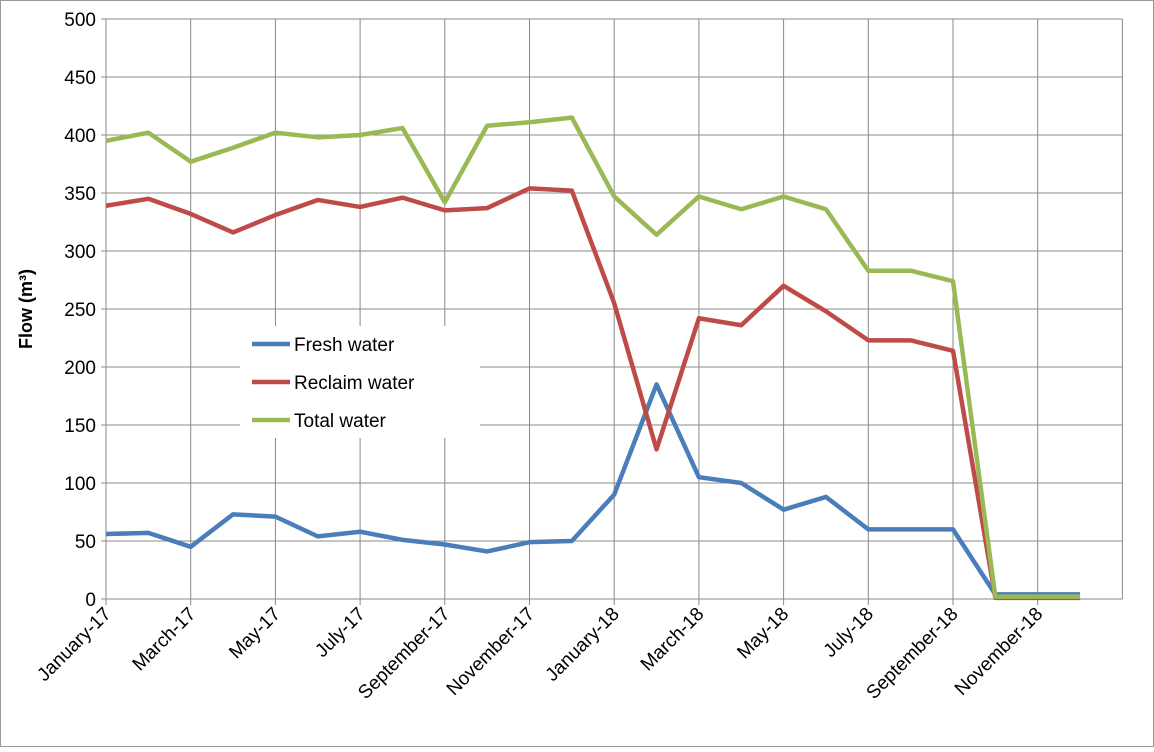 The image size is (1154, 752). Describe the element at coordinates (26, 309) in the screenshot. I see `y-axis-label: Flow (m³)` at that location.